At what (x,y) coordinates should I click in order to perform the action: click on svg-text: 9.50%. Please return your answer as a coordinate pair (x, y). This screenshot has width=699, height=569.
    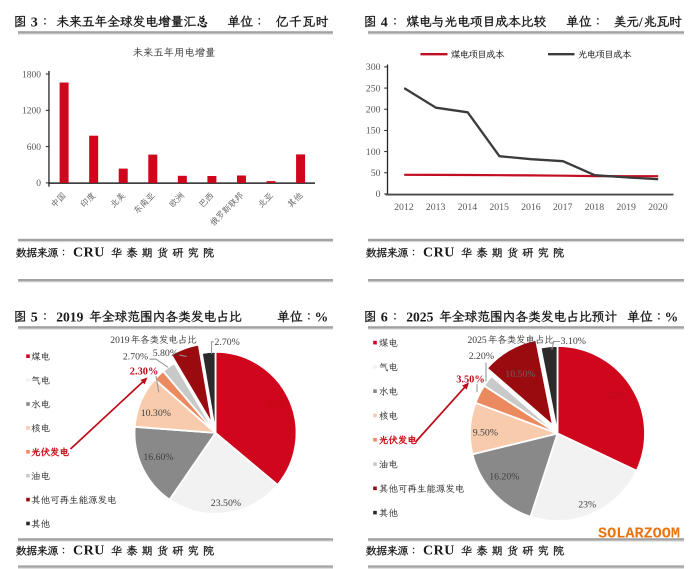
    Looking at the image, I should click on (485, 432).